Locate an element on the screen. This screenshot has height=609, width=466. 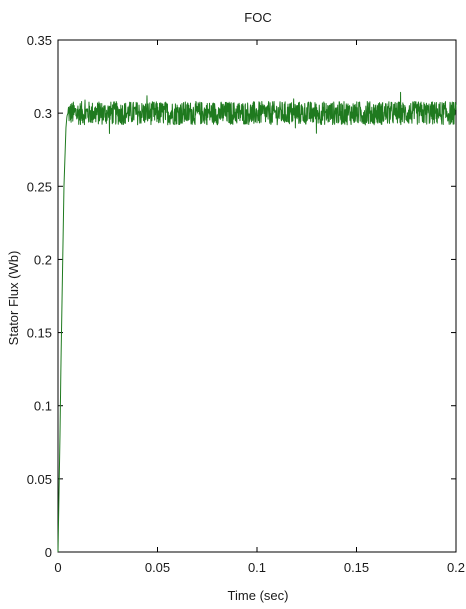
y-tick-label: 0.2 is located at coordinates (43, 259).